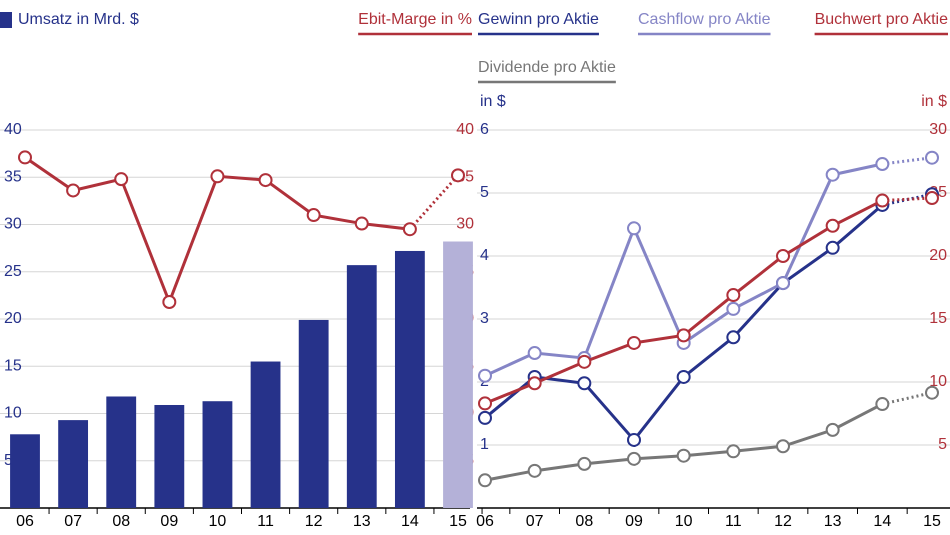  What do you see at coordinates (13, 271) in the screenshot?
I see `y-tick-label: 25` at bounding box center [13, 271].